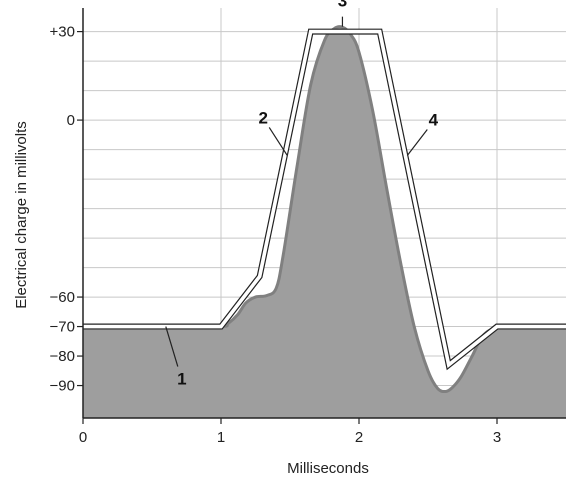 Image resolution: width=566 pixels, height=485 pixels. What do you see at coordinates (66, 209) in the screenshot?
I see `y-tick-labels: +30 0 −60 −70 −80 −90` at bounding box center [66, 209].